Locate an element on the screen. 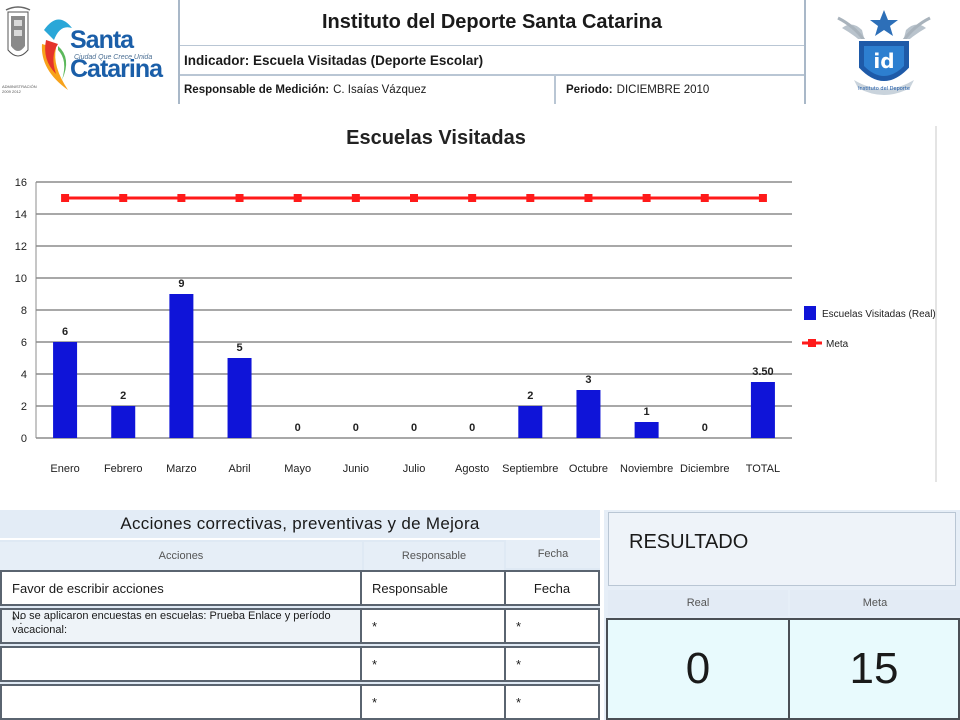 The height and width of the screenshot is (720, 960). bar-label-1: 2 is located at coordinates (123, 396).